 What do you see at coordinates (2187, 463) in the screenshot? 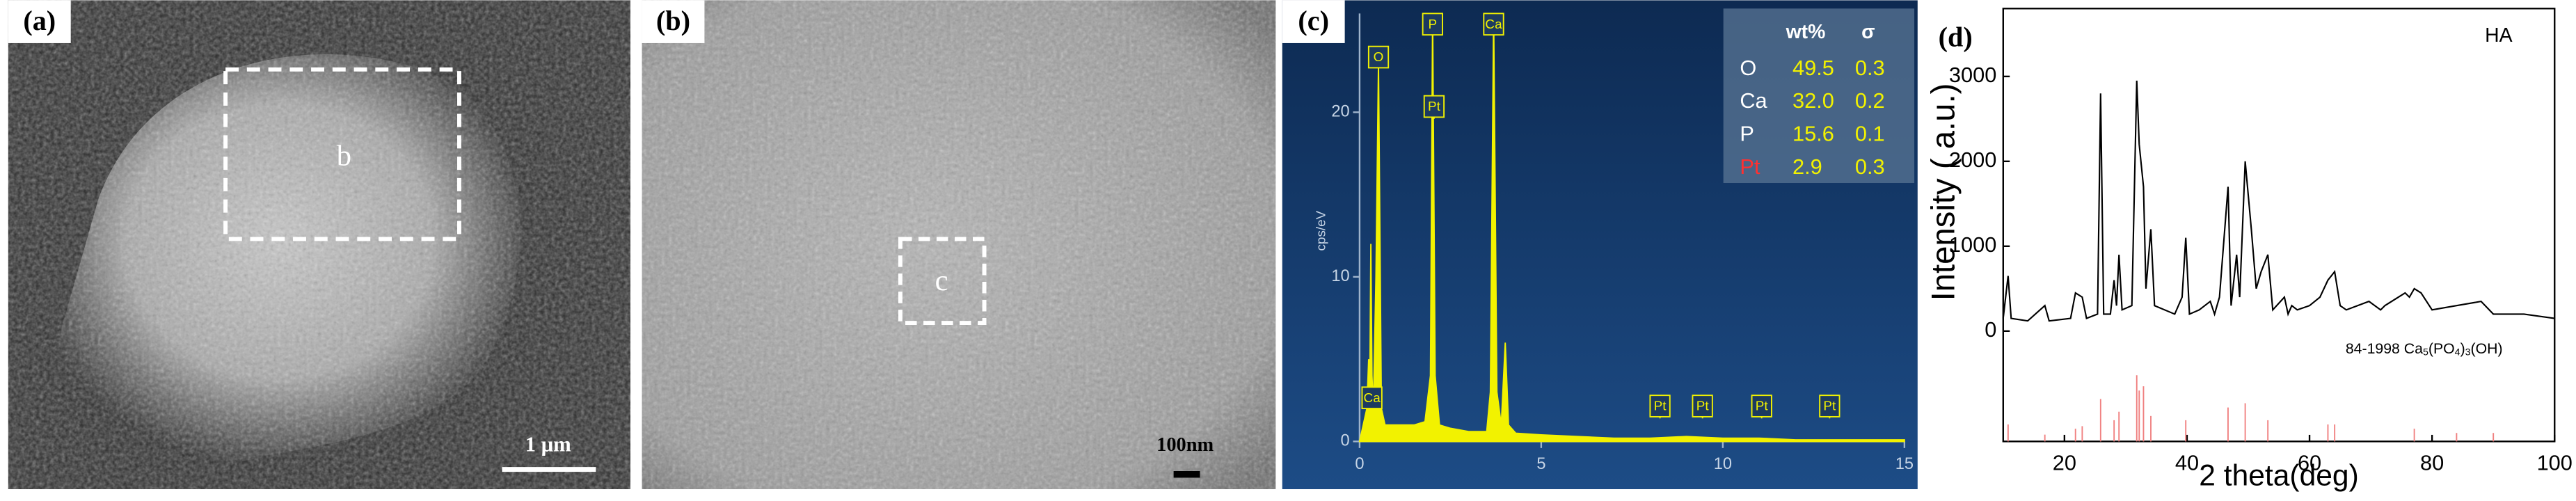
I see `x-tick-label: 40` at bounding box center [2187, 463].